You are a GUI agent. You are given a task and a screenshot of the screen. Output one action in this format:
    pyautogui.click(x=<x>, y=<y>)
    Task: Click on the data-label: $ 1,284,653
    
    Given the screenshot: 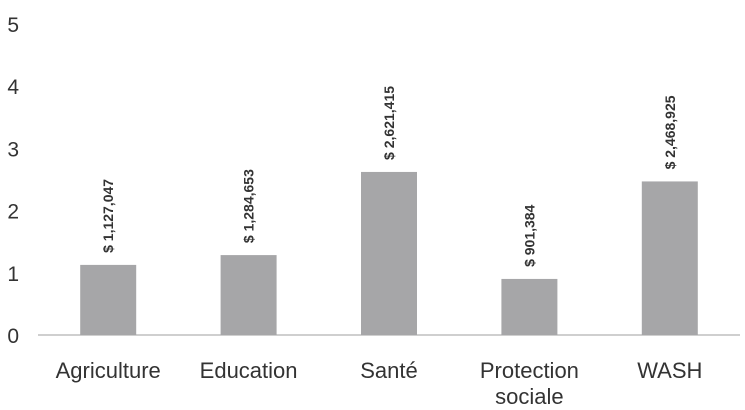 What is the action you would take?
    pyautogui.click(x=249, y=206)
    